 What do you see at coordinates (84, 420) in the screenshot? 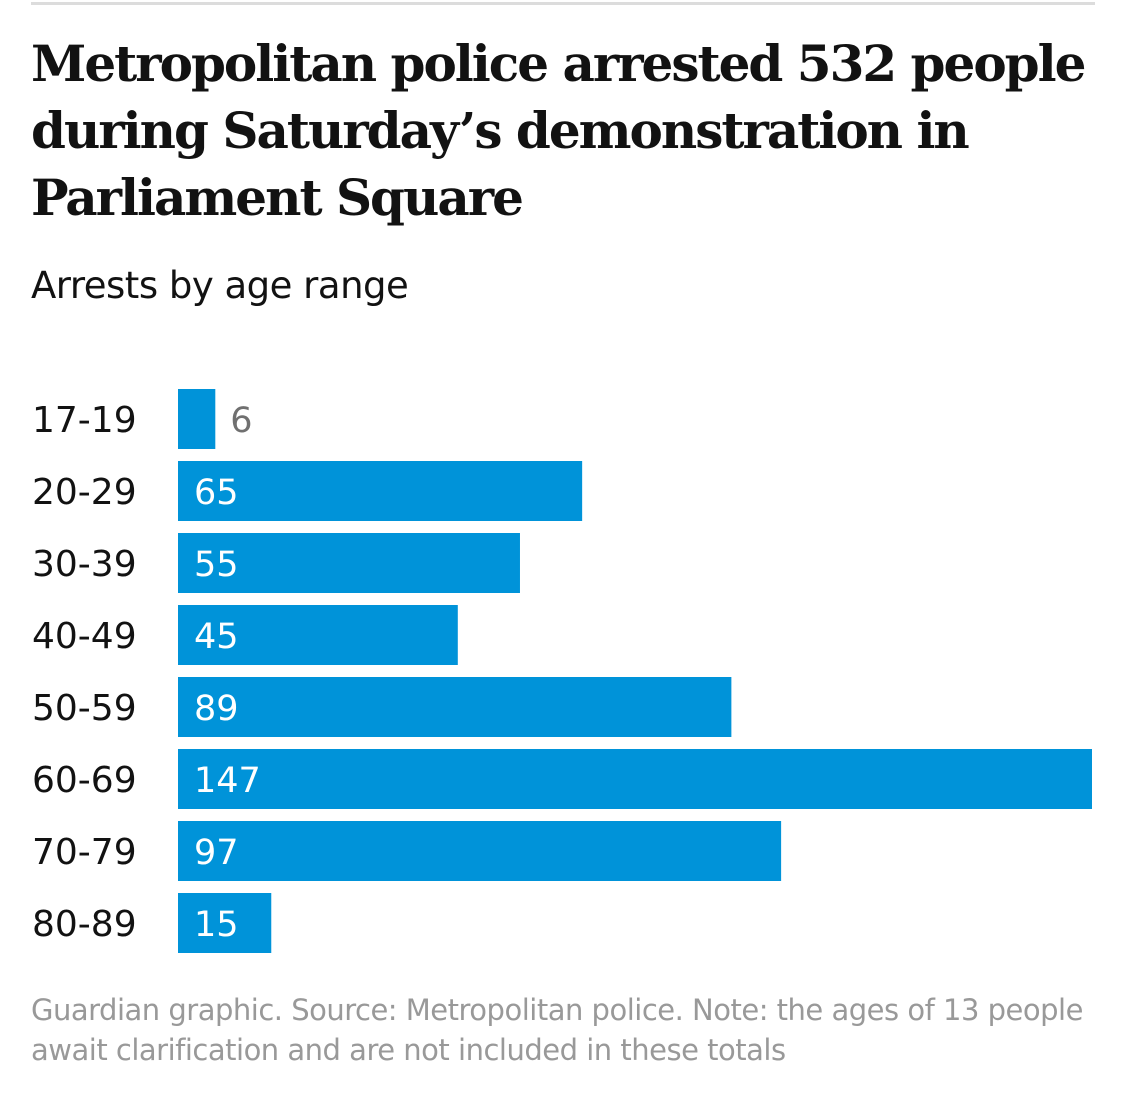
I see `category-label: 17-19` at bounding box center [84, 420].